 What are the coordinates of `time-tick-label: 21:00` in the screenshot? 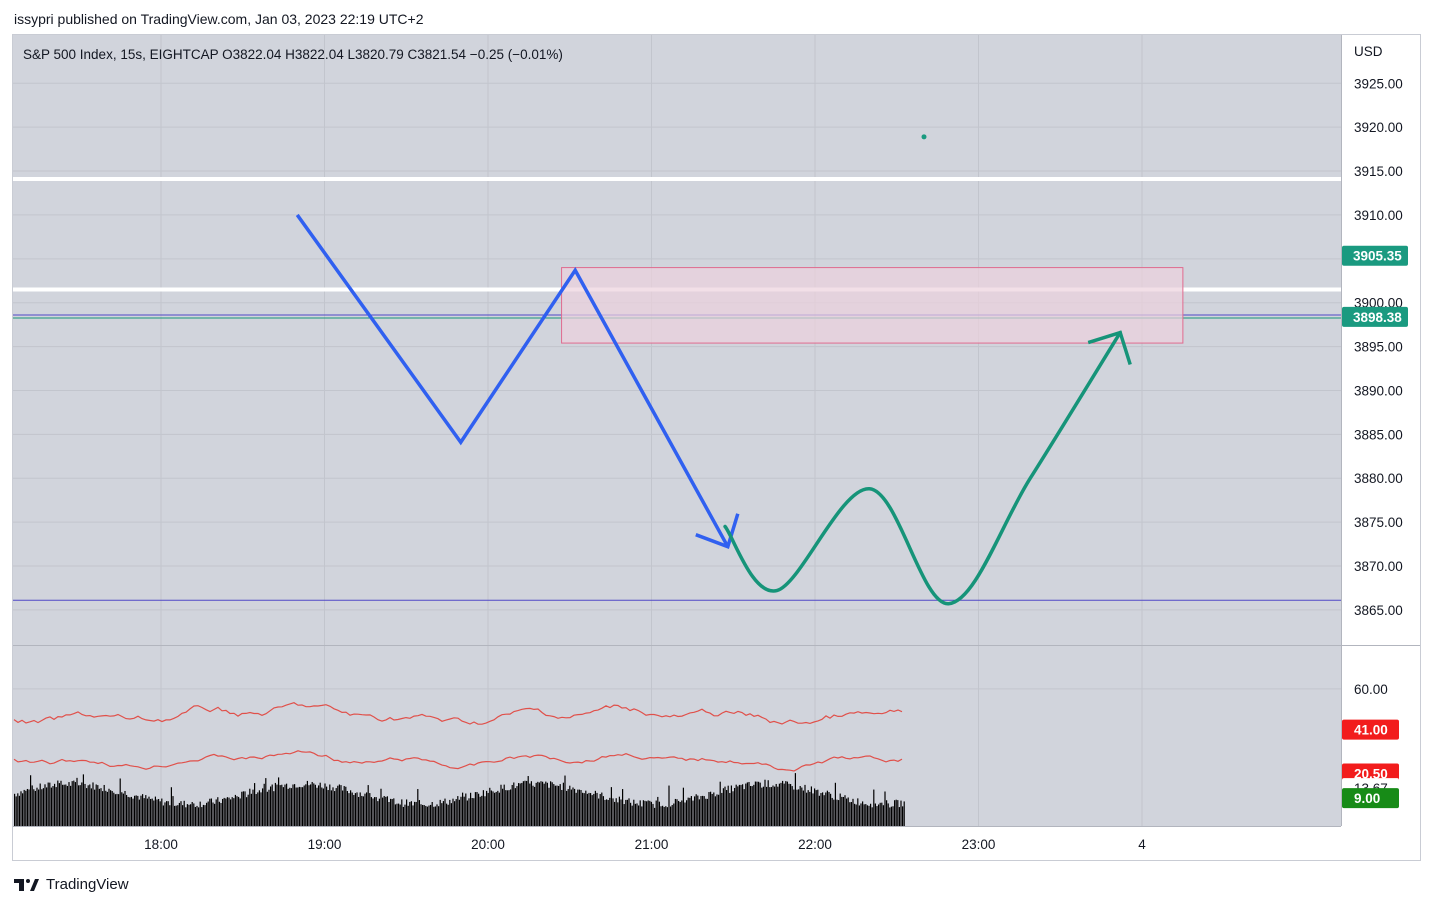 It's located at (652, 844).